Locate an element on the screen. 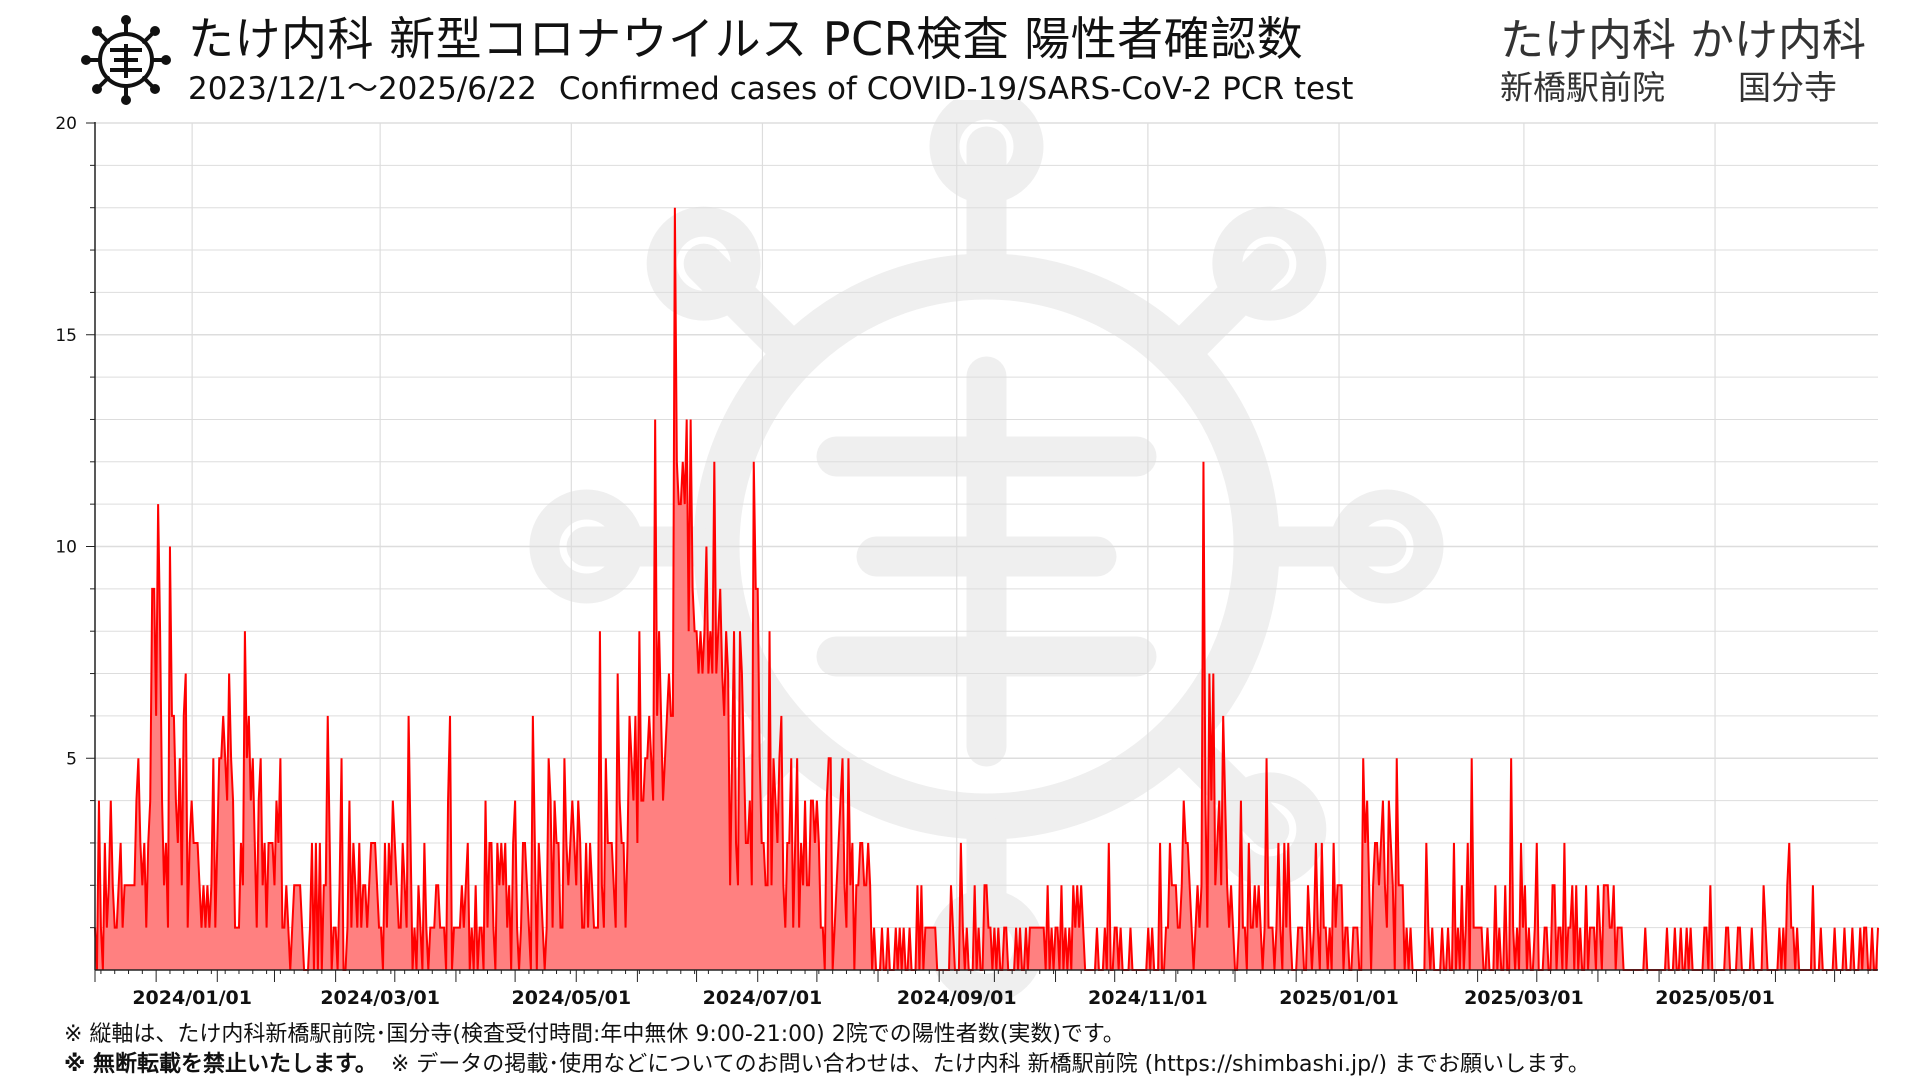  y-axis-ticks: 5 10 15 20 is located at coordinates (66, 441).